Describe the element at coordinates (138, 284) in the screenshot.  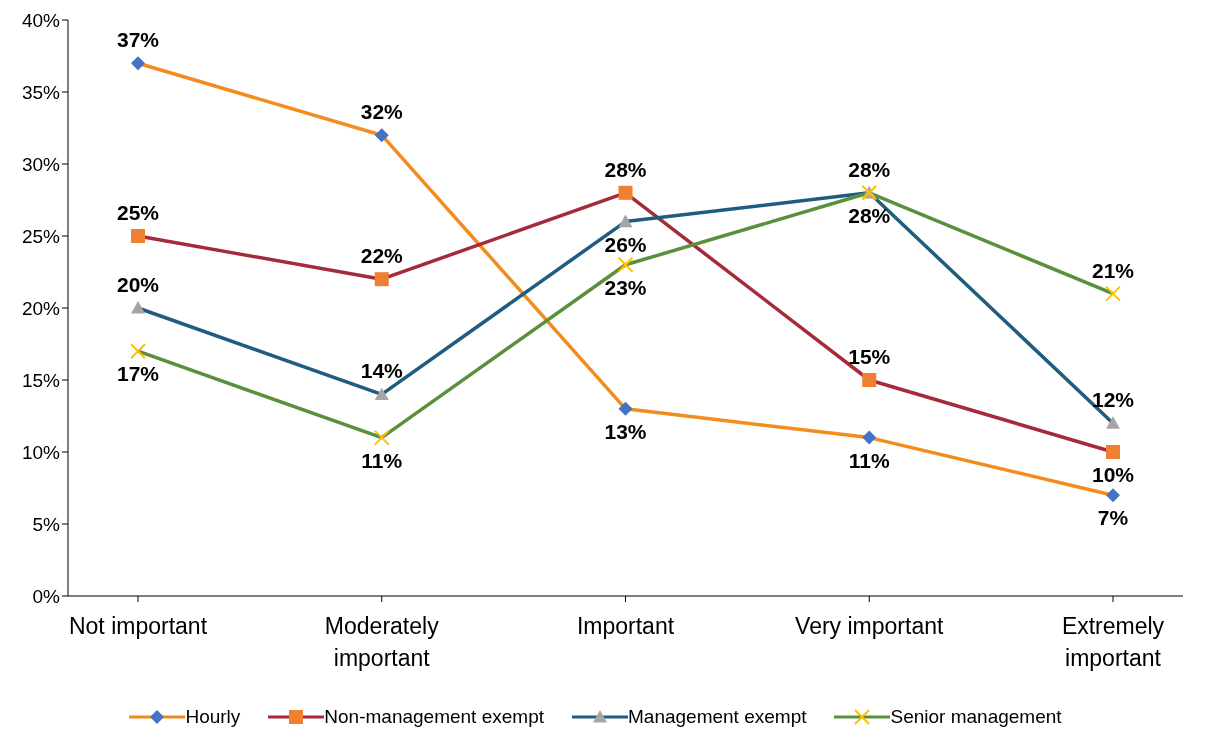
I see `data-label: 20%` at that location.